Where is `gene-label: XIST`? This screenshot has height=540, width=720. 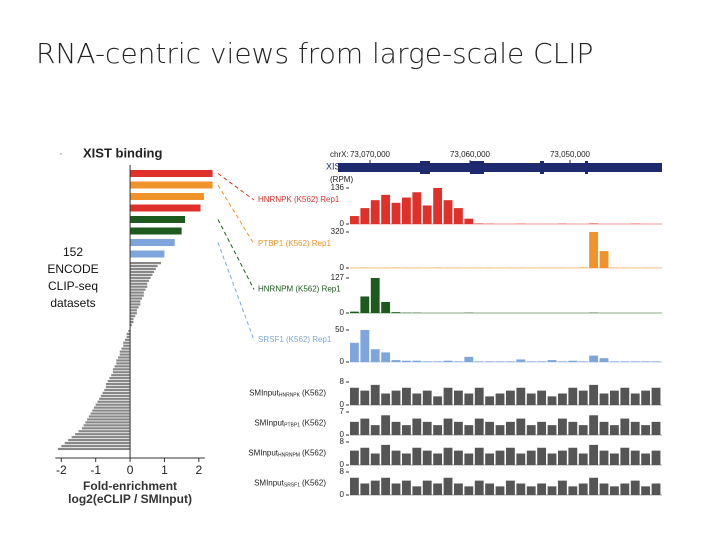 gene-label: XIST is located at coordinates (336, 166).